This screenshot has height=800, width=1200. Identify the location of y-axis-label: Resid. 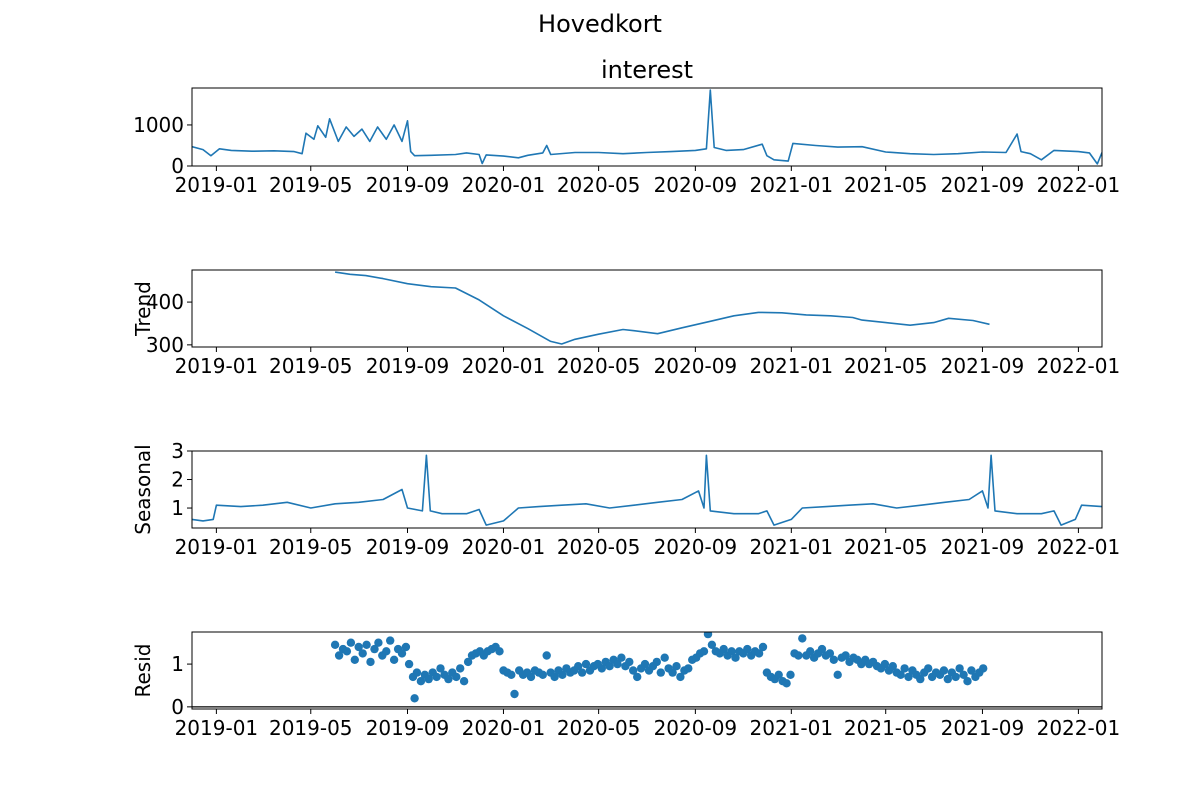
(143, 671).